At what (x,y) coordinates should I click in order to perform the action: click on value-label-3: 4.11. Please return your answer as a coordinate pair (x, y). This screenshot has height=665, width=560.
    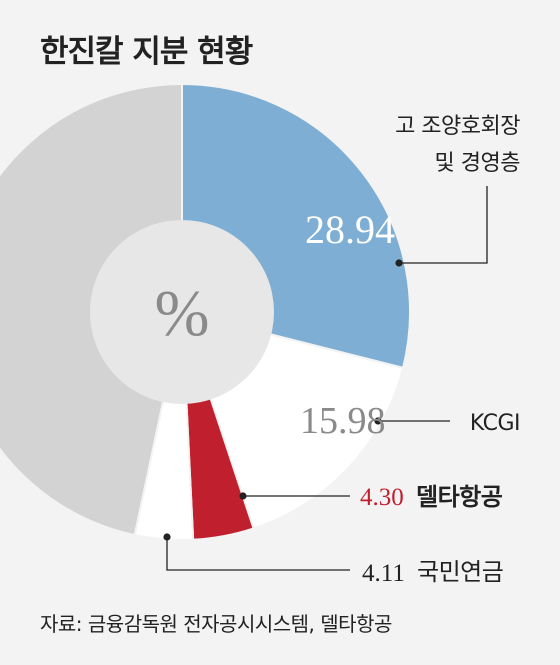
    Looking at the image, I should click on (383, 573).